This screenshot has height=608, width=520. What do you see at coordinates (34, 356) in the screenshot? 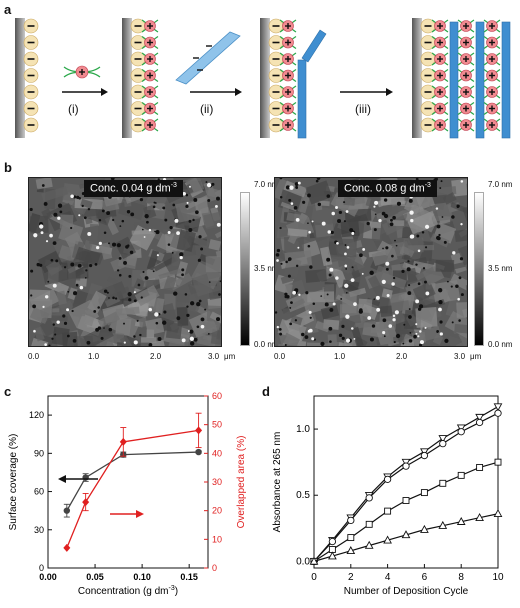
I see `afm1-xtick-0: 0.0` at bounding box center [34, 356].